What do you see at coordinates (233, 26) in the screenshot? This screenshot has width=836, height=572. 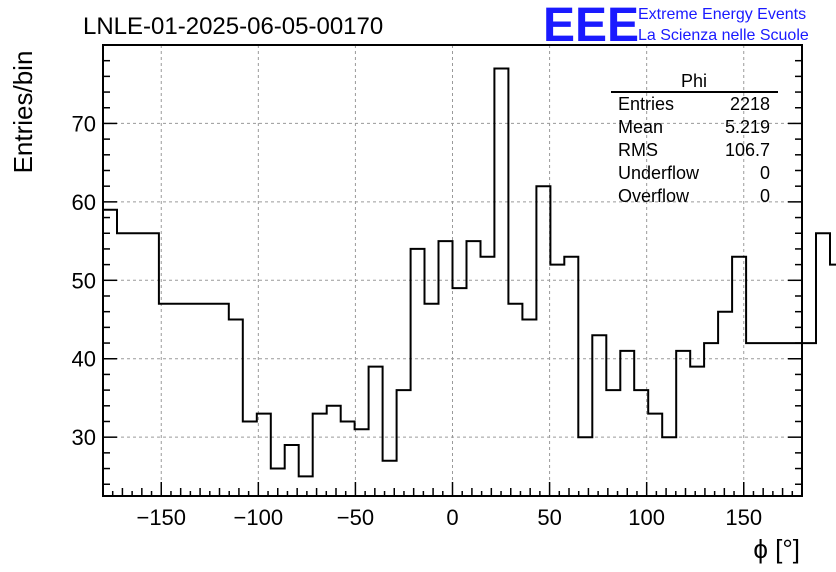 I see `chart-title: LNLE-01-2025-06-05-00170` at bounding box center [233, 26].